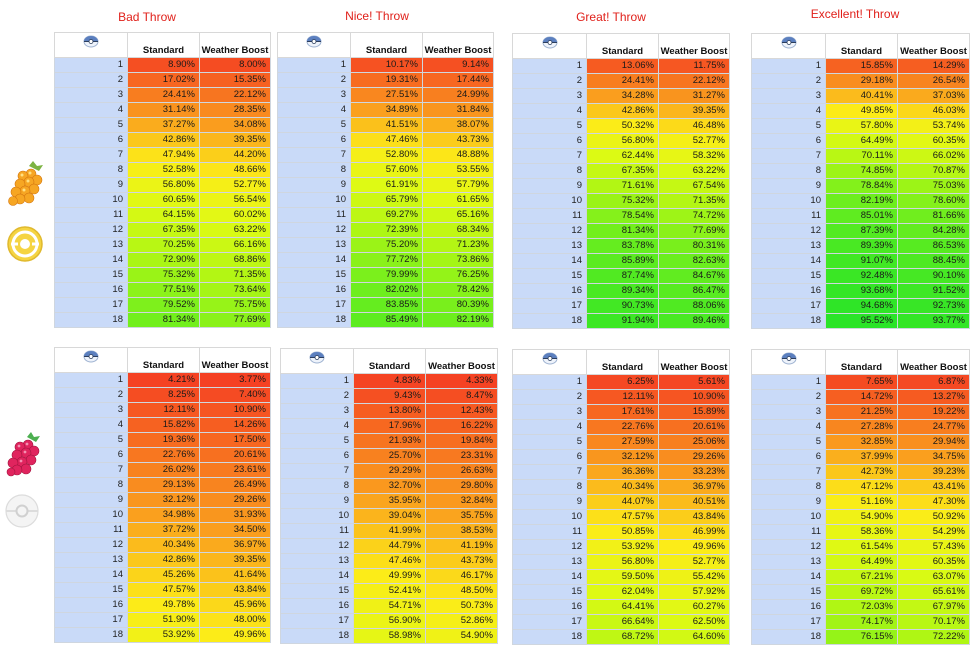 The image size is (980, 661). What do you see at coordinates (235, 260) in the screenshot?
I see `weather-boost-rate-cell: 68.86%` at bounding box center [235, 260].